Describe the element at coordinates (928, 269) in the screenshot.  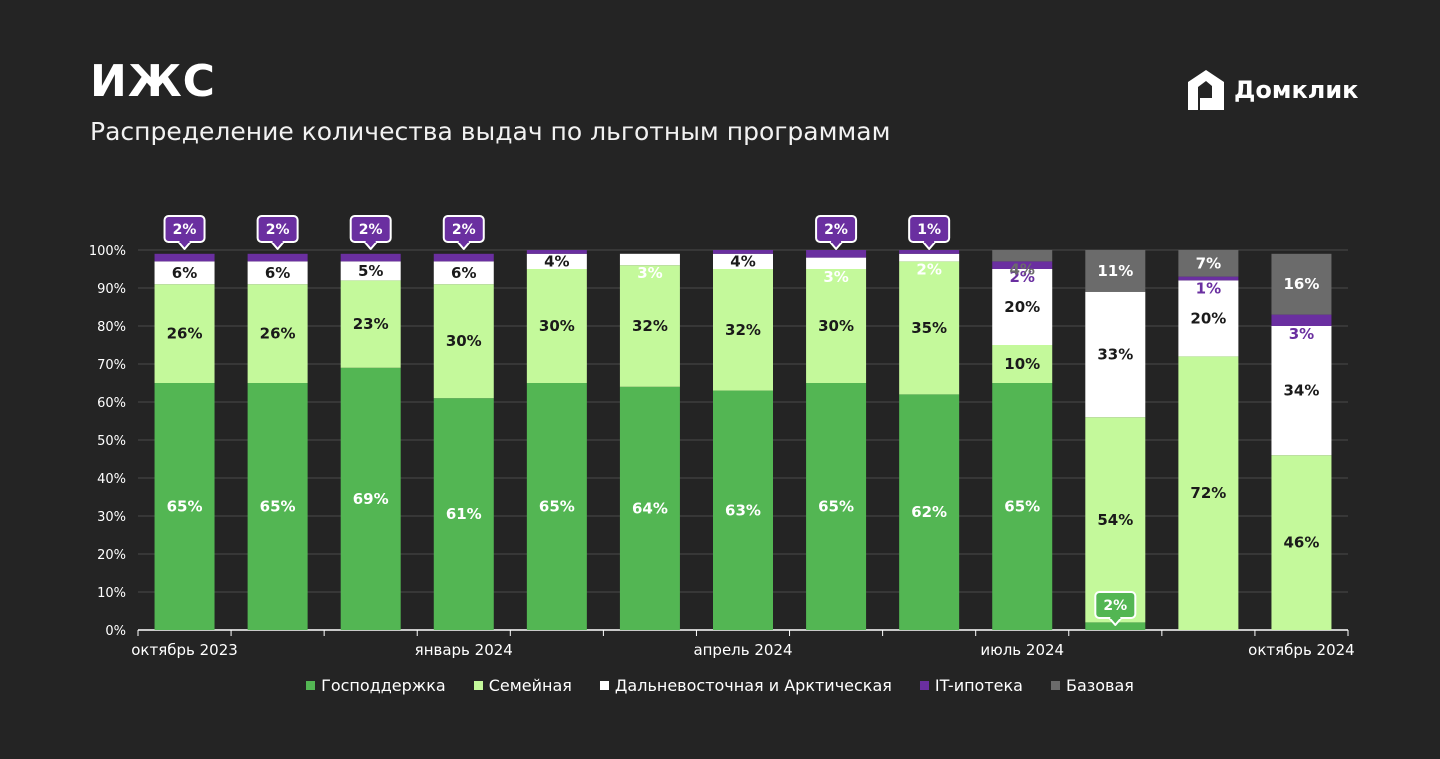
I see `data-label: 2%` at that location.